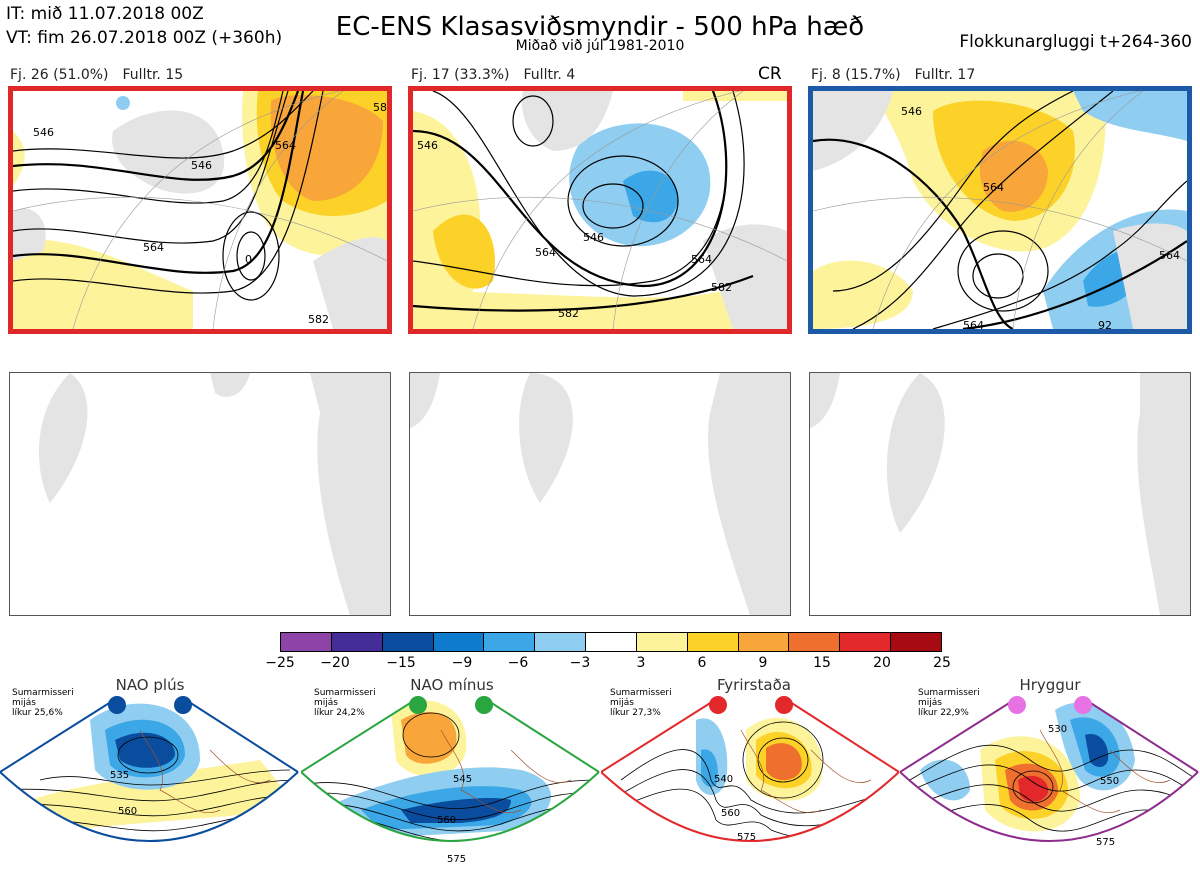 The width and height of the screenshot is (1200, 871). I want to click on classification-window: Flokkunargluggi t+264-360, so click(1075, 42).